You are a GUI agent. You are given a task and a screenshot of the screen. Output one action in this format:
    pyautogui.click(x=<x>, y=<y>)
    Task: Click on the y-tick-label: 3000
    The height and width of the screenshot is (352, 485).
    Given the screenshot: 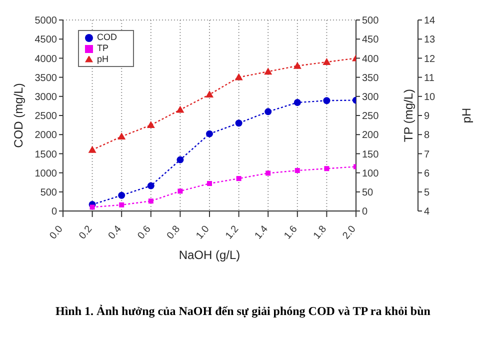 What is the action you would take?
    pyautogui.click(x=46, y=97)
    